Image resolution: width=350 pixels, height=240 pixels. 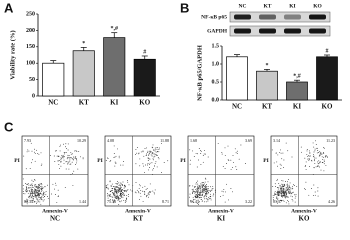 I want to click on quadrant-value: 10.29, so click(x=81, y=140).